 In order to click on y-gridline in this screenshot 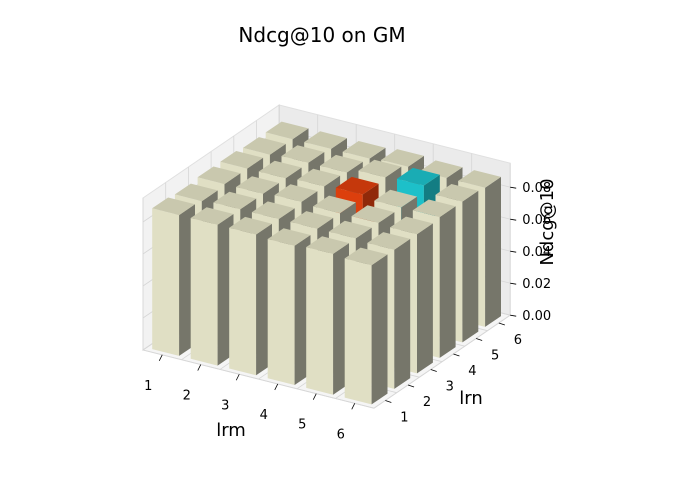, I will do `click(258, 303)`.